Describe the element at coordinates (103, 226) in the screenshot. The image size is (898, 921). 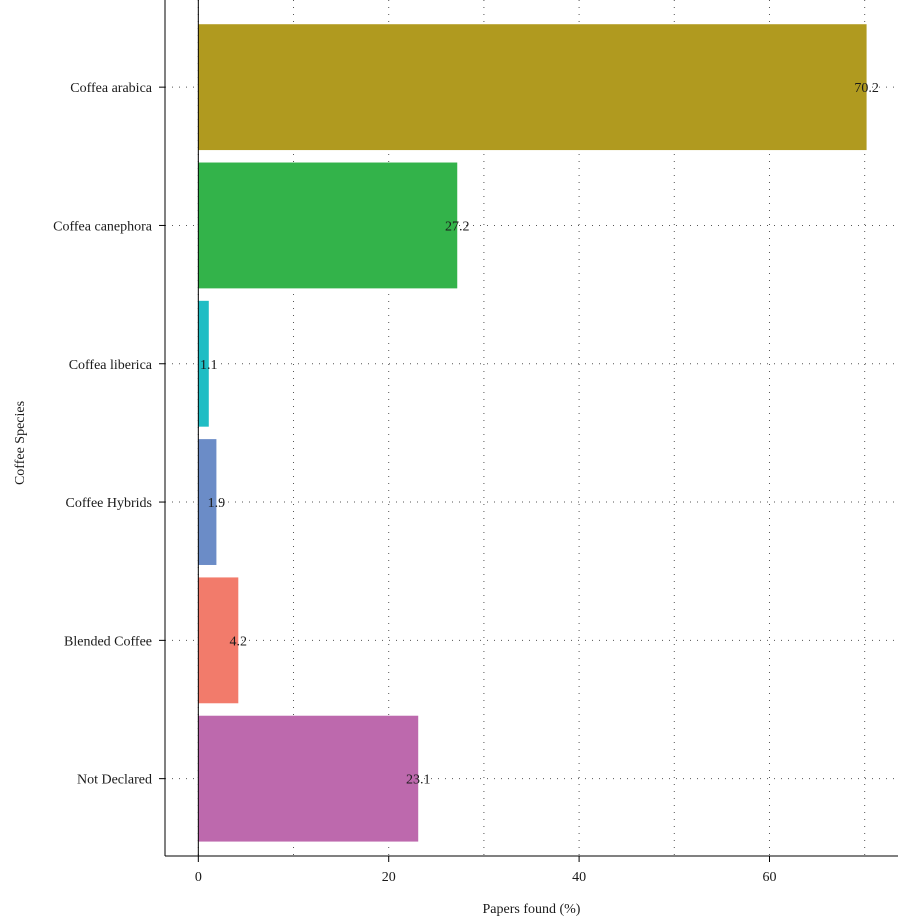
I see `y-tick-label: Coffea canephora` at that location.